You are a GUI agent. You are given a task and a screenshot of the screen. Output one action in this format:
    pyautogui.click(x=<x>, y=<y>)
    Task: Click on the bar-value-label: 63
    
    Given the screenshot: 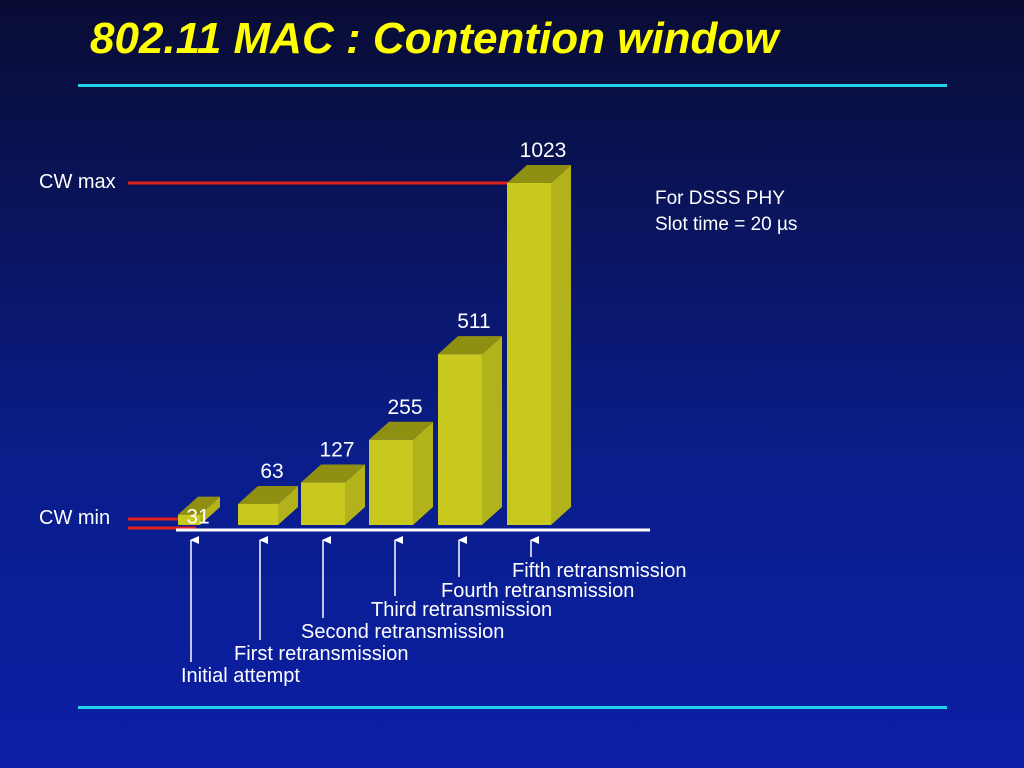 What is the action you would take?
    pyautogui.click(x=271, y=471)
    